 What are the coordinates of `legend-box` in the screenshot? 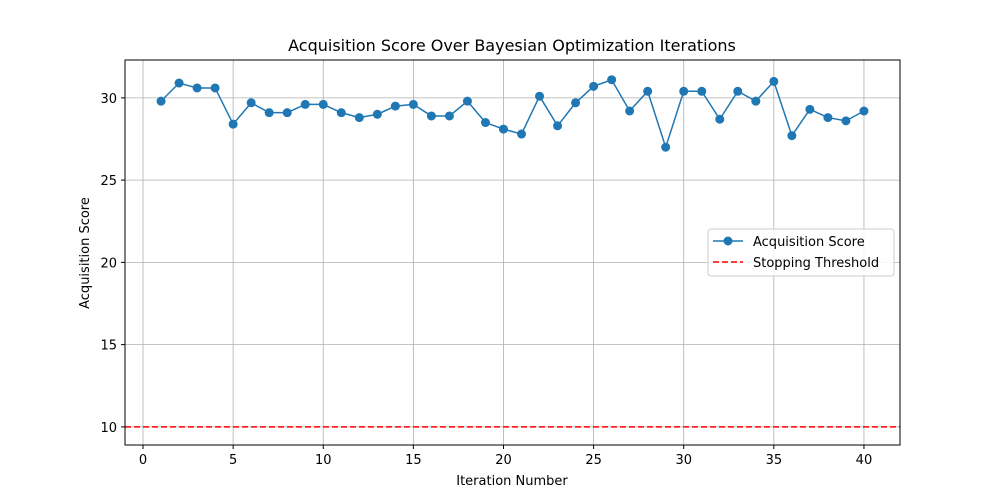 It's located at (801, 252).